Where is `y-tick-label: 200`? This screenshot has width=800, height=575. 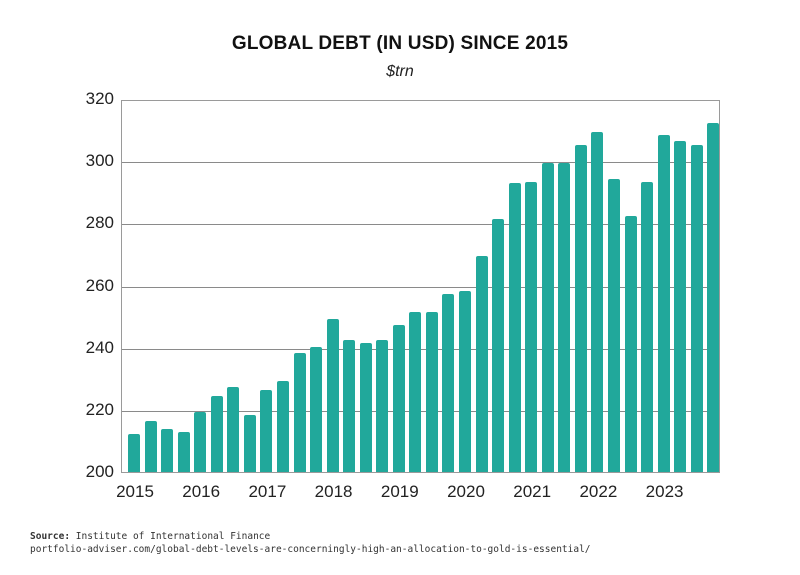
y-tick-label: 200 is located at coordinates (99, 471).